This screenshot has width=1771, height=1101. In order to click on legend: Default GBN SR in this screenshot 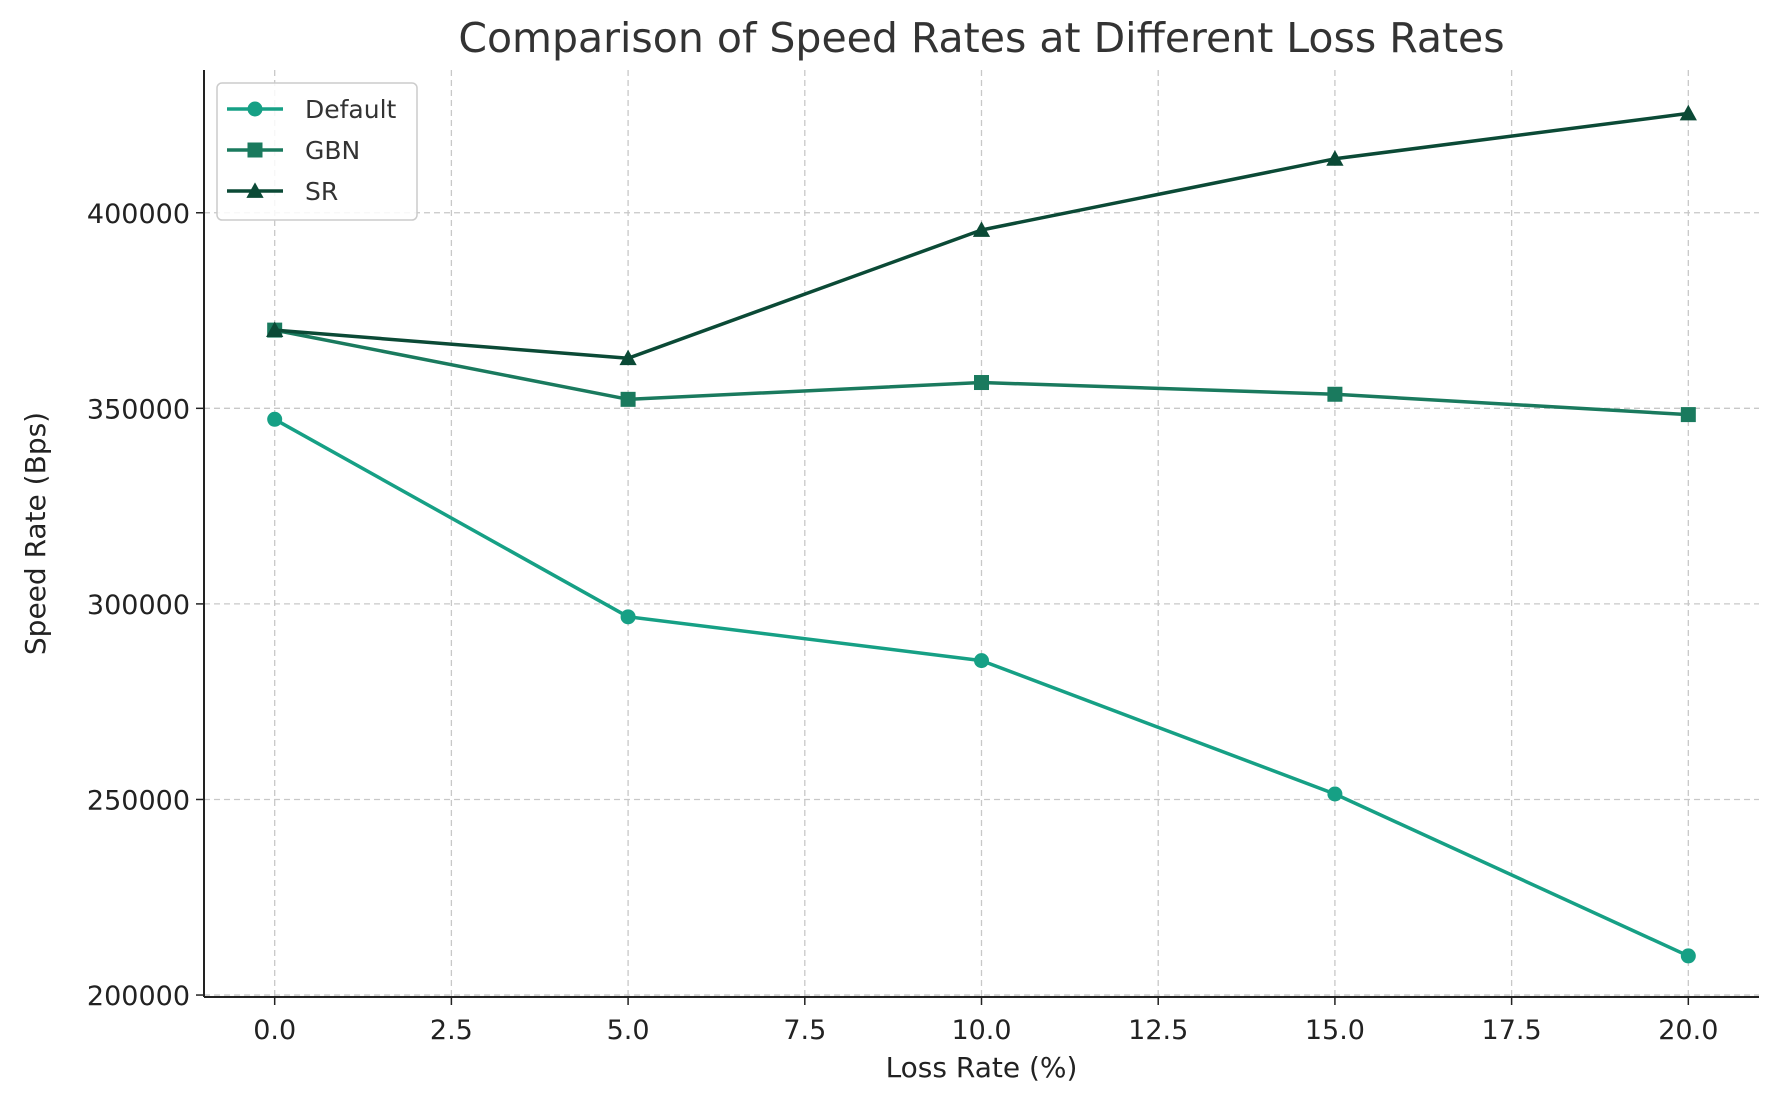, I will do `click(317, 151)`.